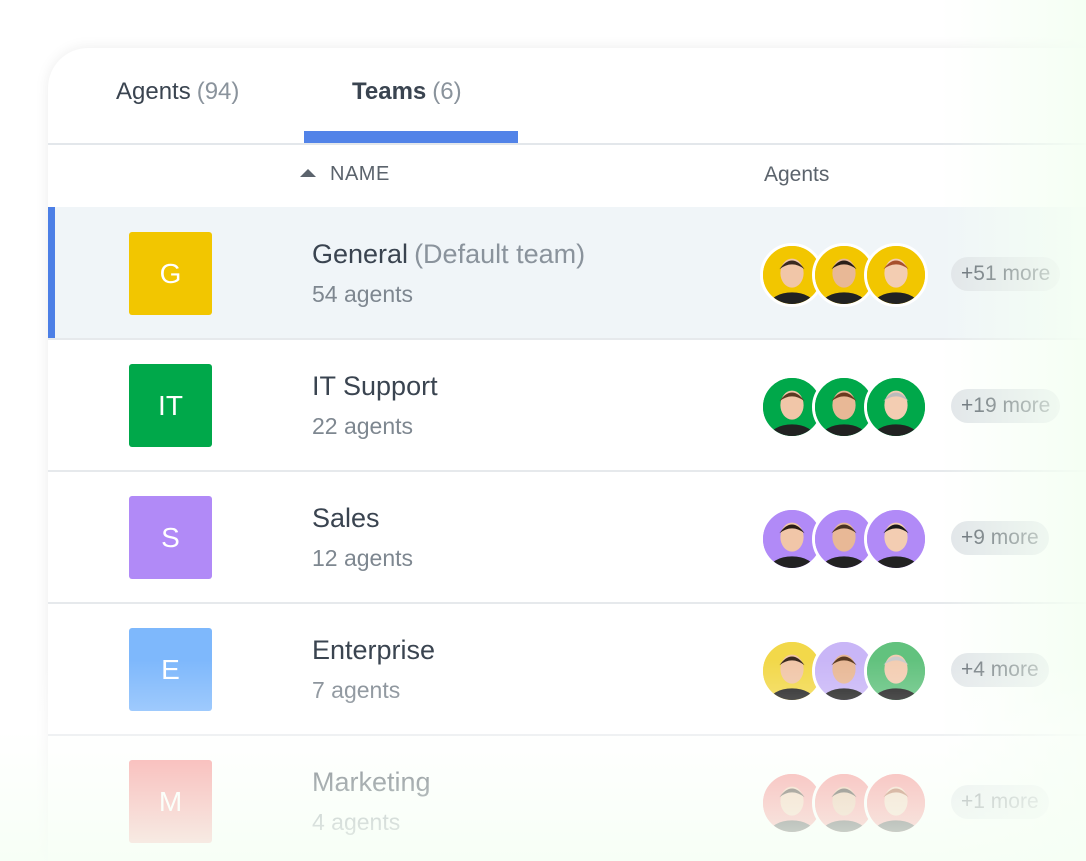 The image size is (1086, 861). I want to click on team-initial: S, so click(170, 537).